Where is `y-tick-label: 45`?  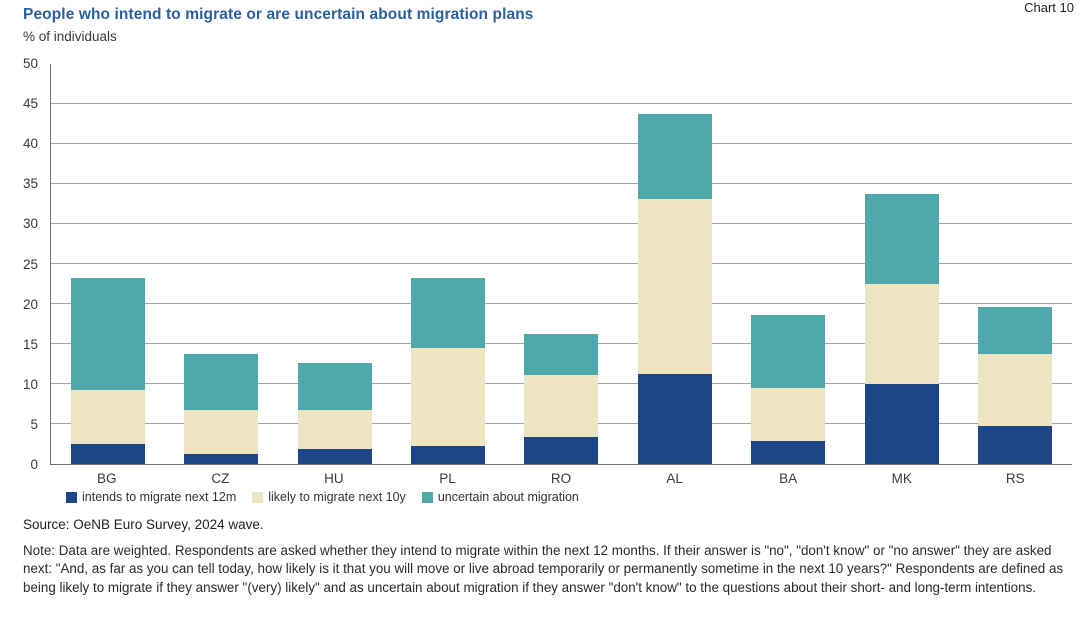 y-tick-label: 45 is located at coordinates (30, 104).